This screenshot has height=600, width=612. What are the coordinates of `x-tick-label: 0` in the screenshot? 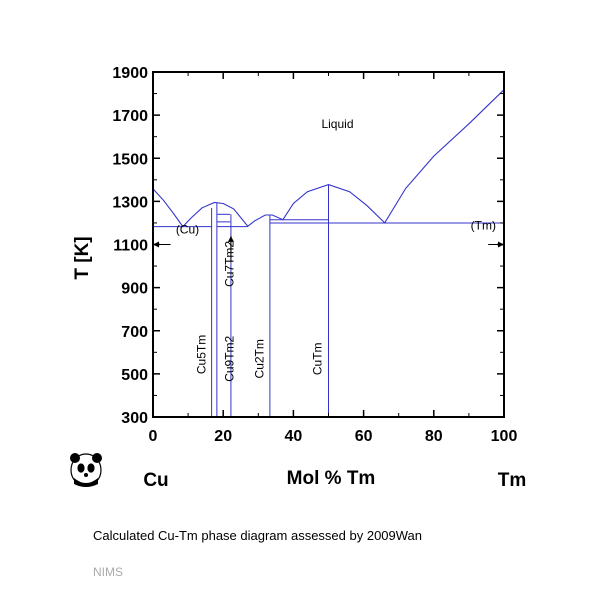 It's located at (153, 436).